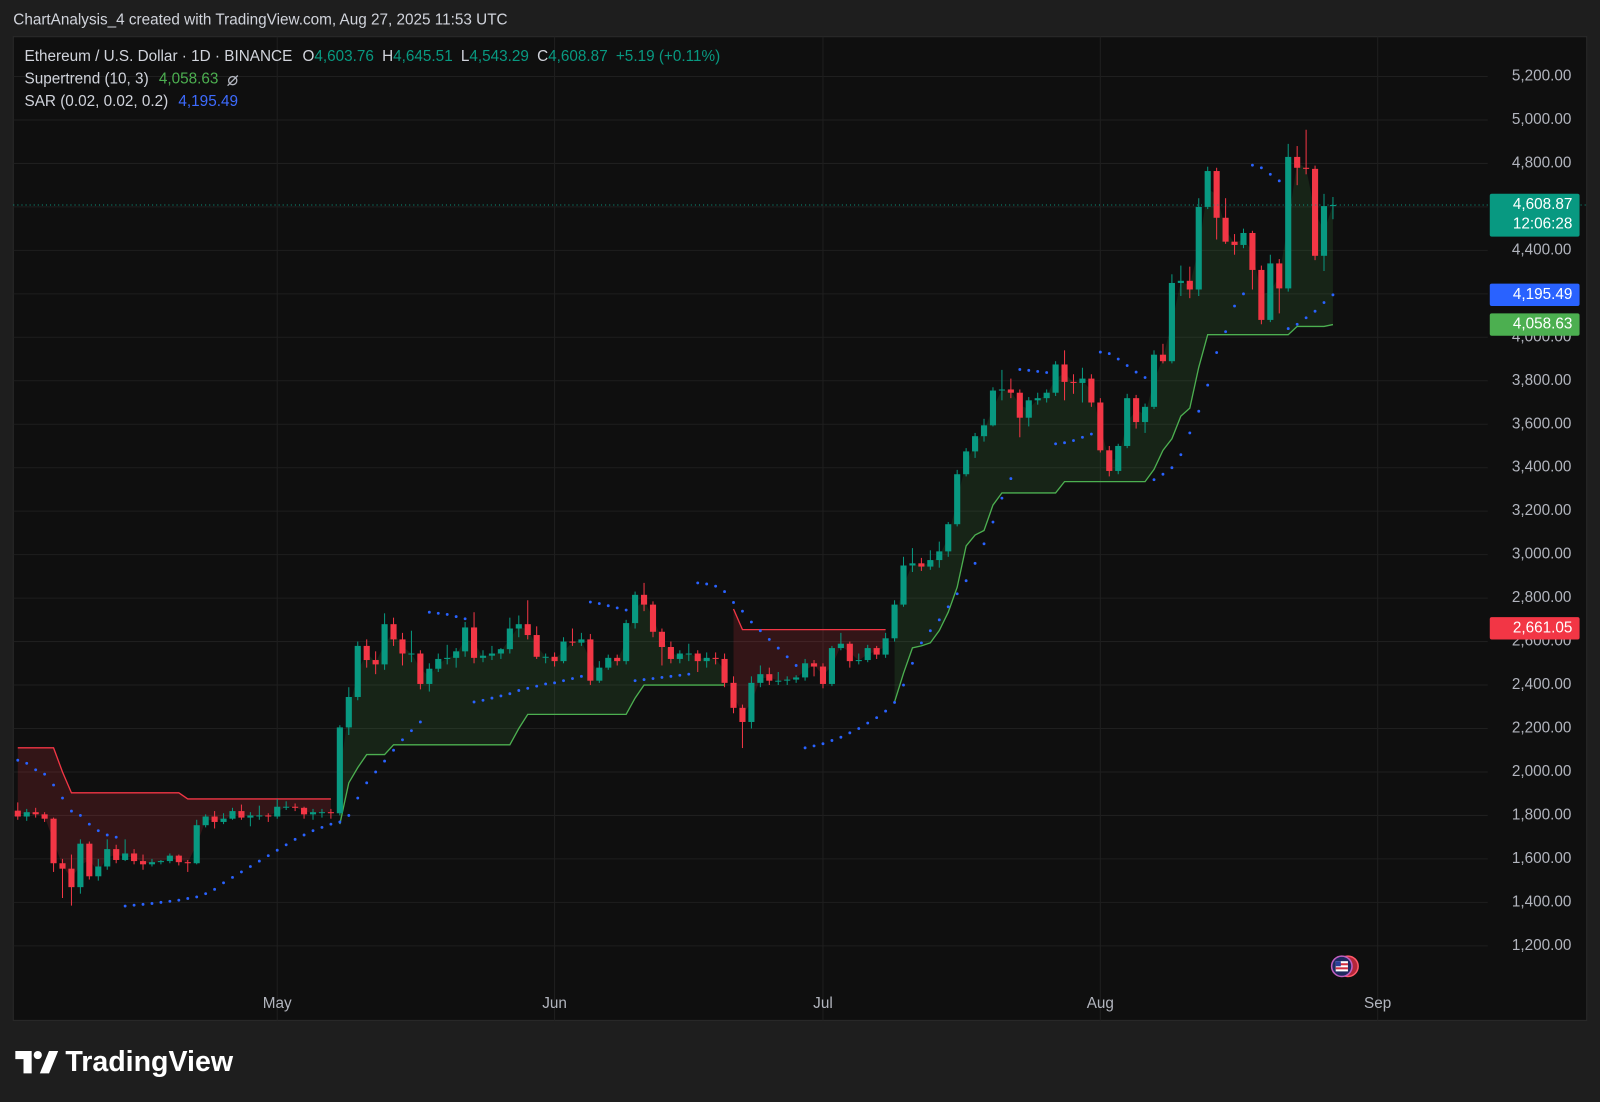 This screenshot has width=1600, height=1102. Describe the element at coordinates (1543, 223) in the screenshot. I see `price-badge-time: 12:06:28` at that location.